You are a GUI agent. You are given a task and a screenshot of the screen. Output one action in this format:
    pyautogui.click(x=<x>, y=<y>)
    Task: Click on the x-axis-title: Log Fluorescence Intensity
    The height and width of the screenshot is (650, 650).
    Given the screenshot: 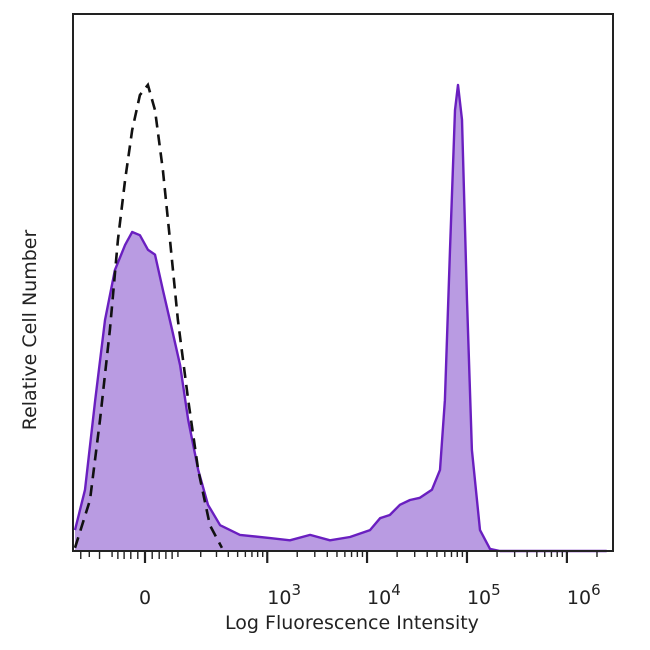 What is the action you would take?
    pyautogui.click(x=352, y=623)
    